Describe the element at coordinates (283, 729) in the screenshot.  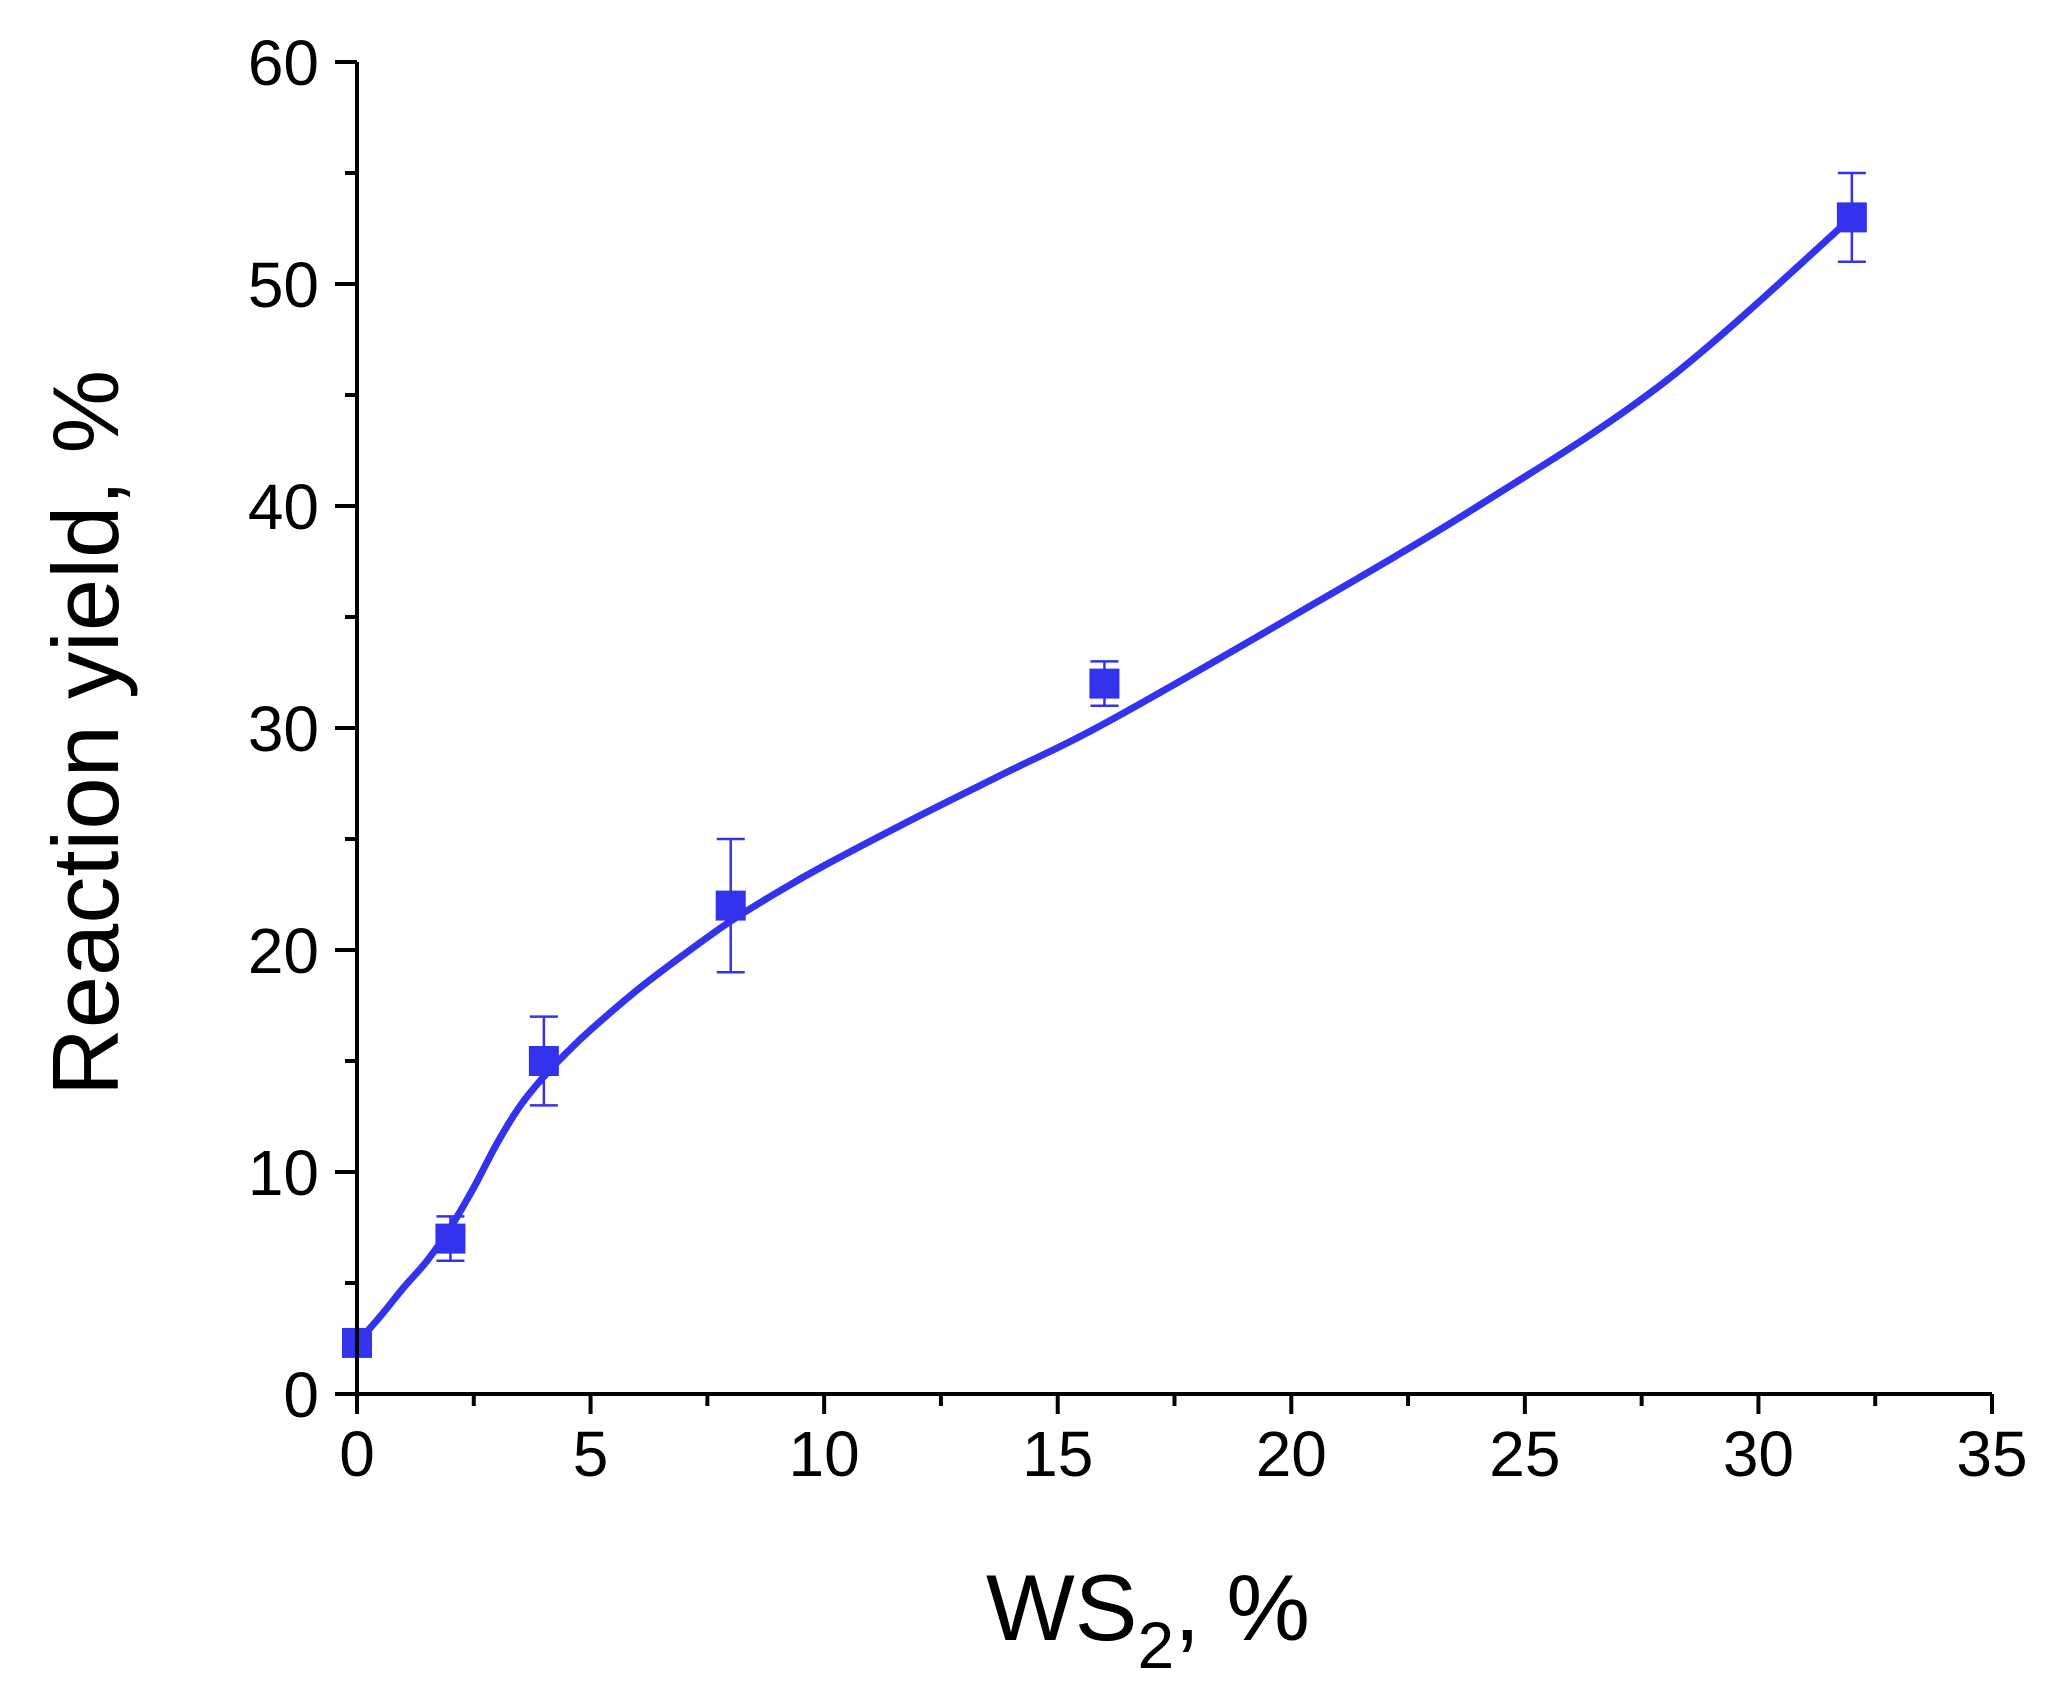
I see `y-tick-label: 30` at that location.